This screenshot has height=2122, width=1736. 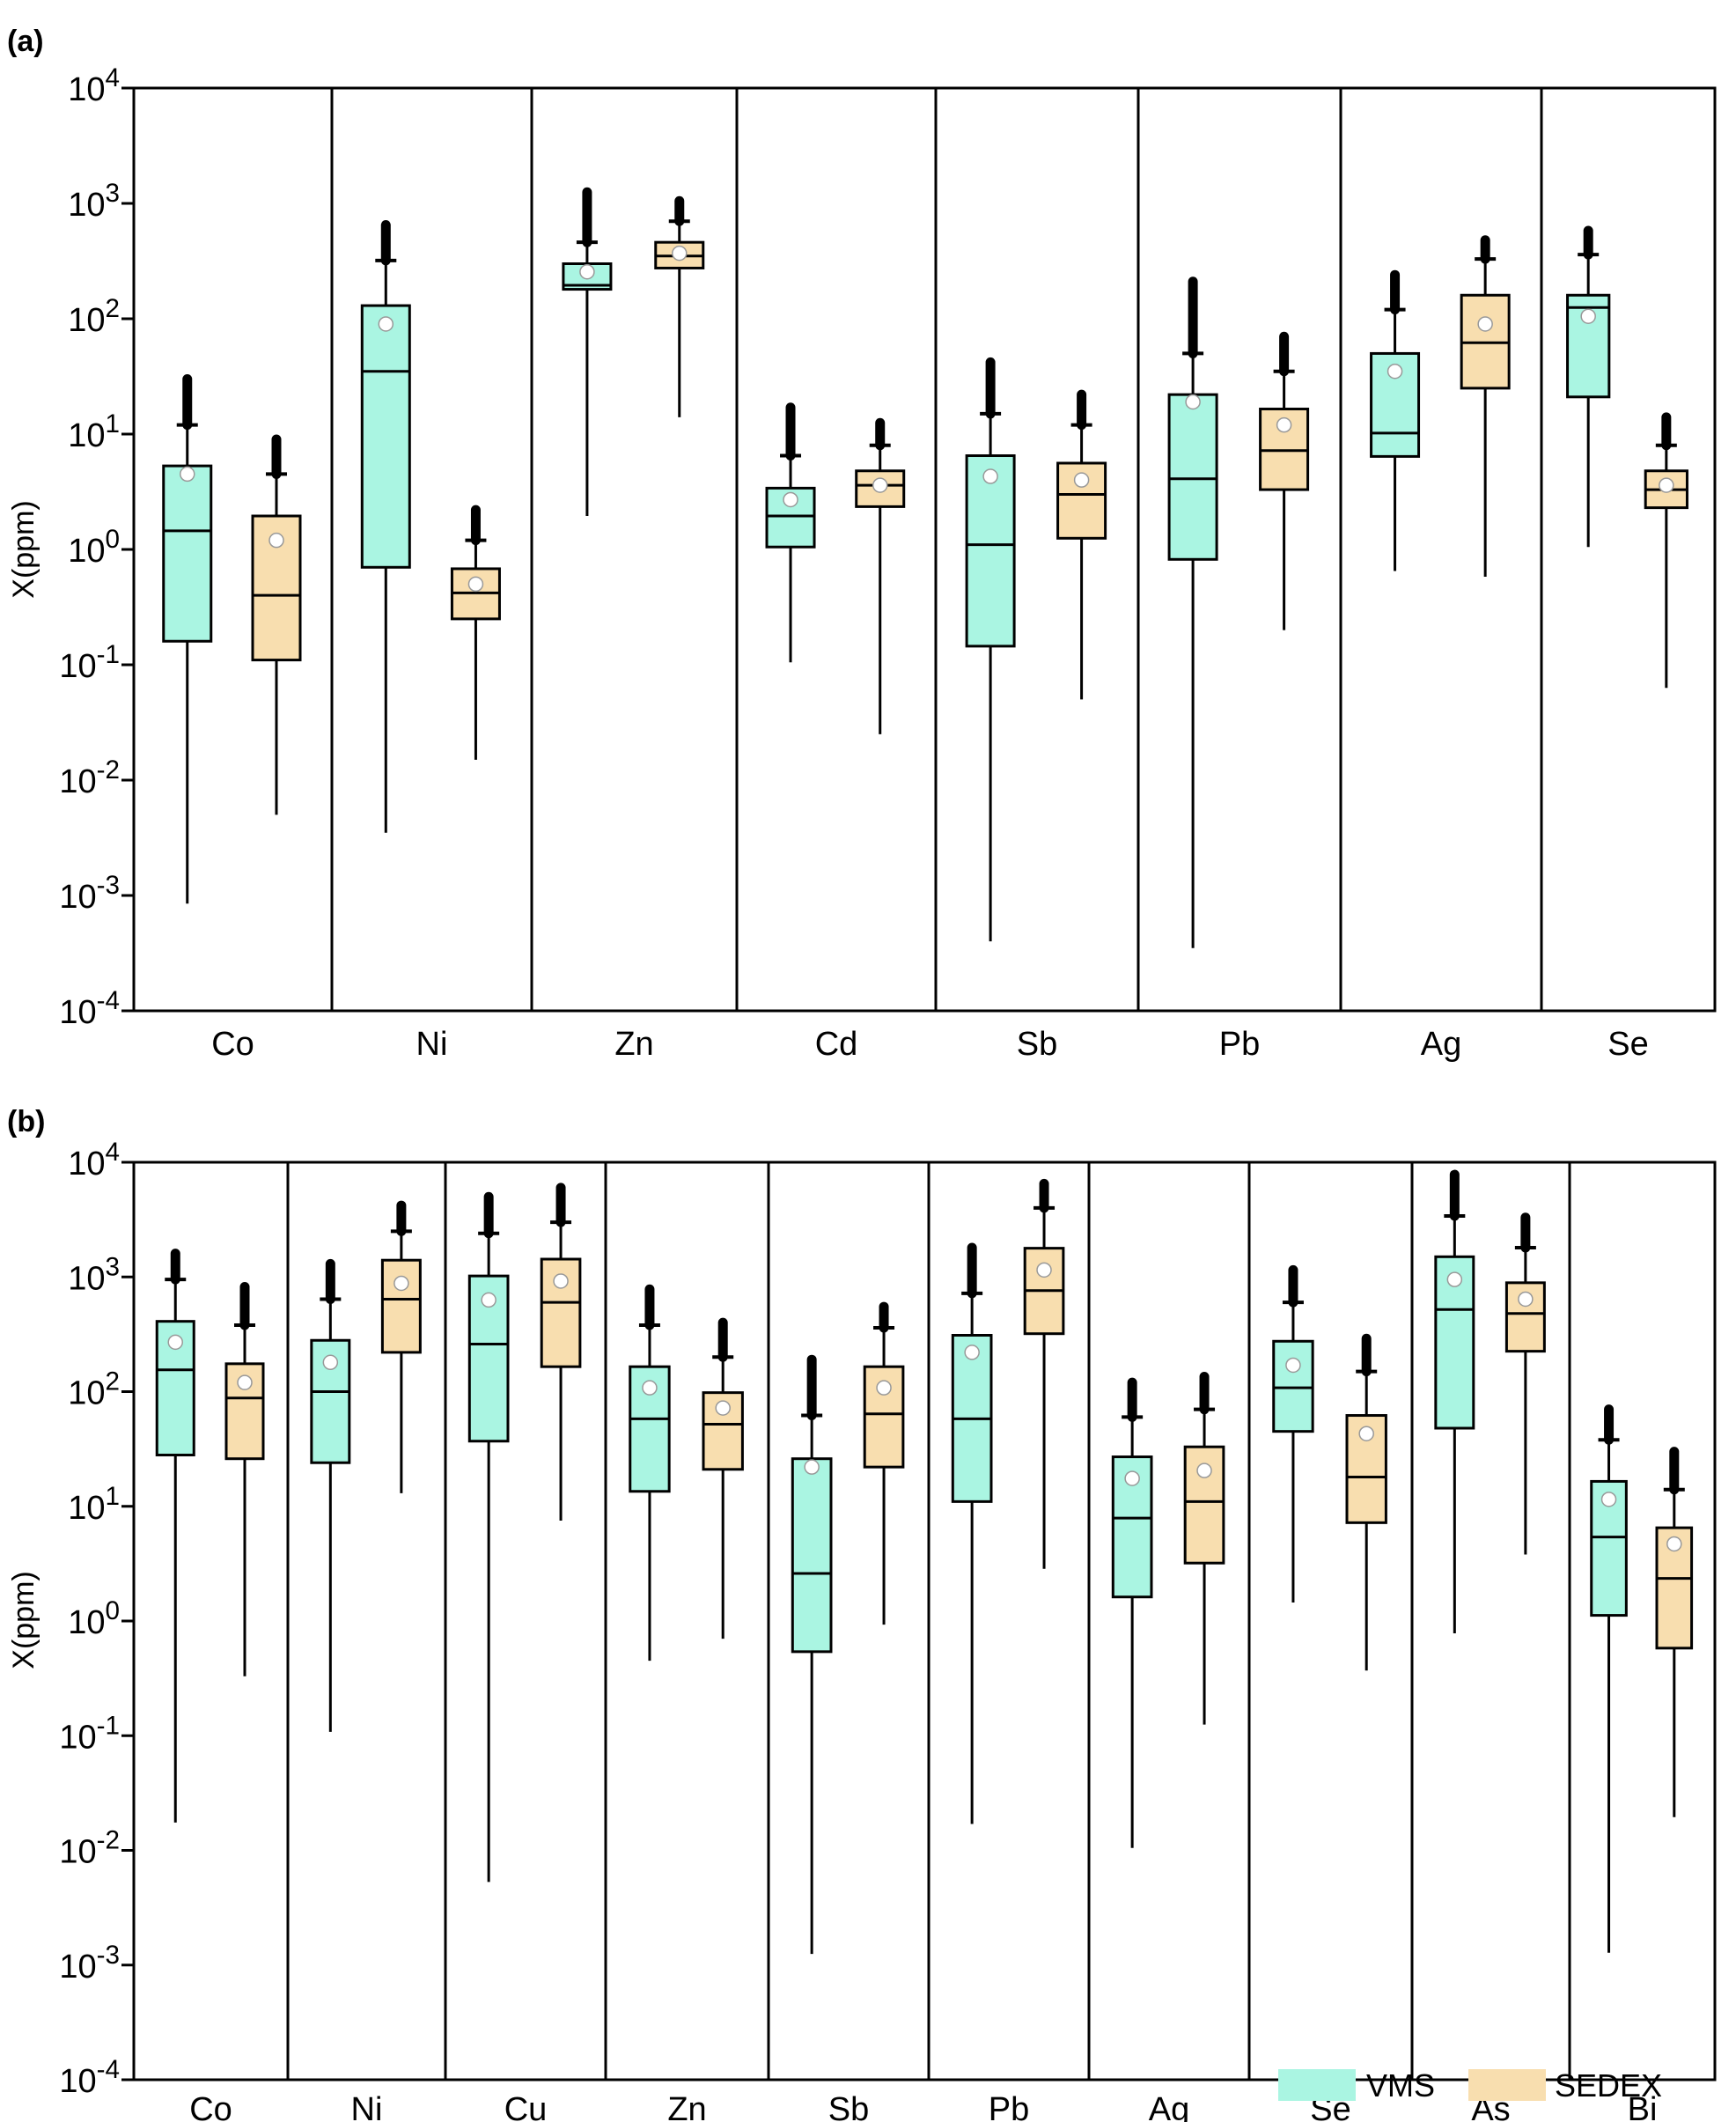 I want to click on y-tick-label: 10⁴, so click(x=94, y=85).